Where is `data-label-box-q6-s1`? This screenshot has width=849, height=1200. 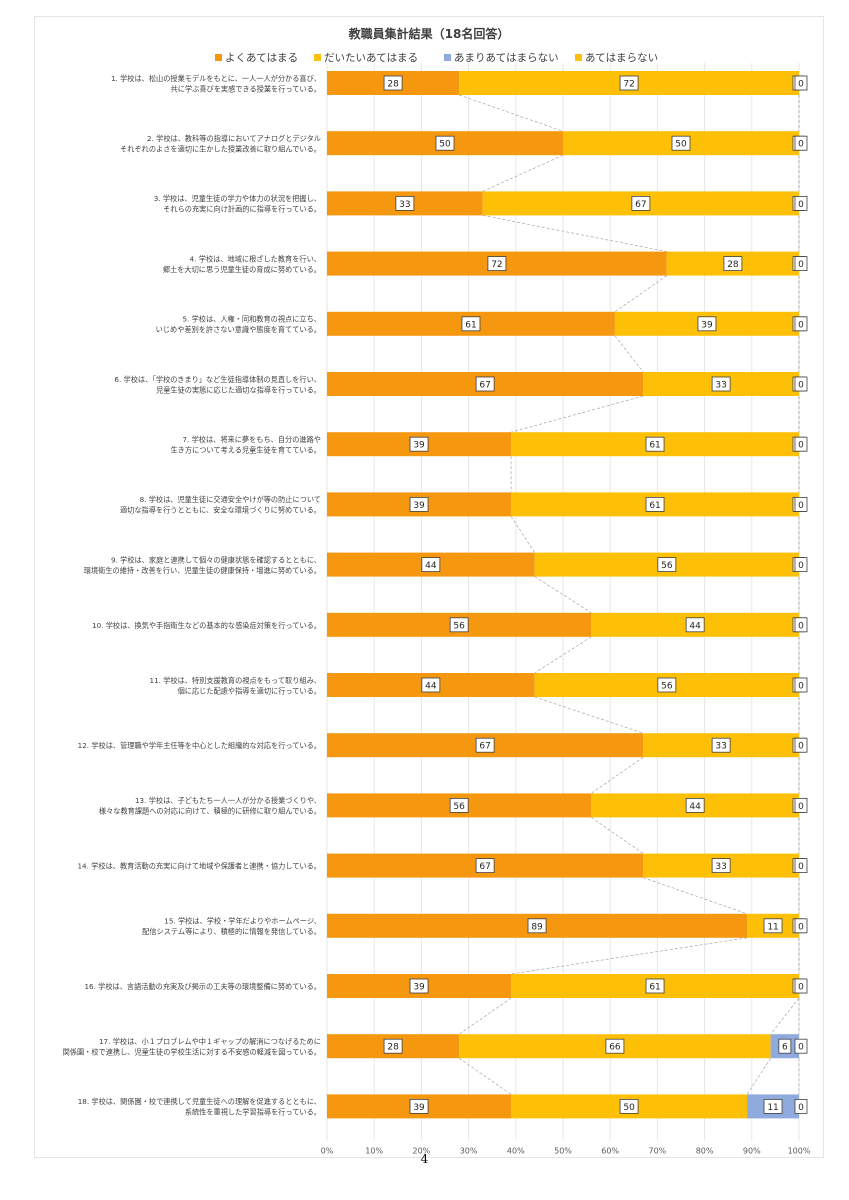
data-label-box-q6-s1 is located at coordinates (485, 384).